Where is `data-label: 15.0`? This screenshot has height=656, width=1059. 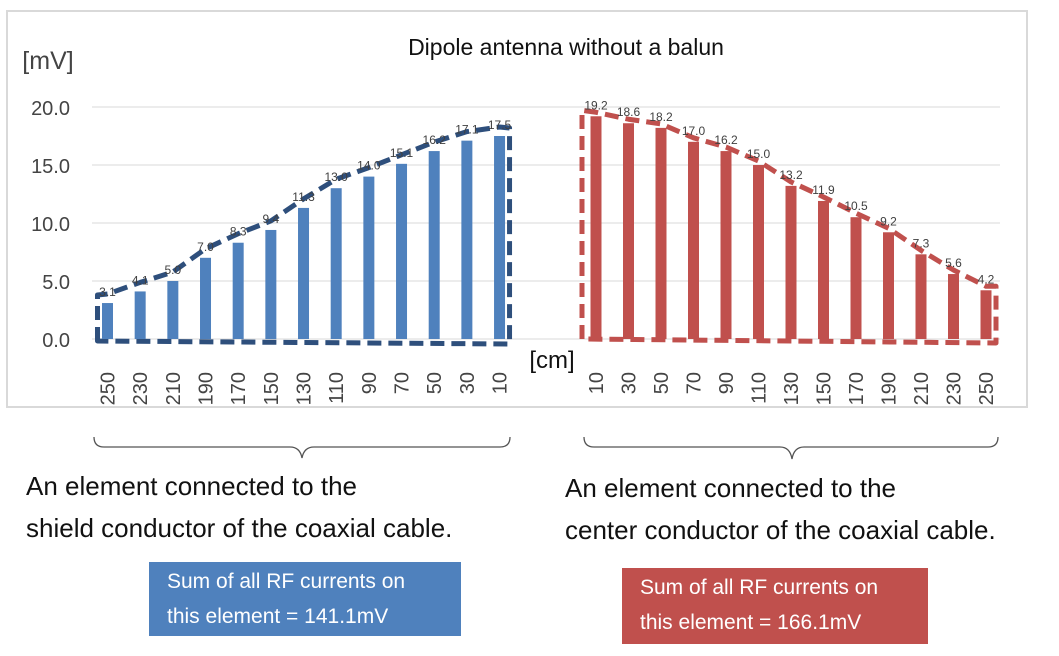 data-label: 15.0 is located at coordinates (759, 154).